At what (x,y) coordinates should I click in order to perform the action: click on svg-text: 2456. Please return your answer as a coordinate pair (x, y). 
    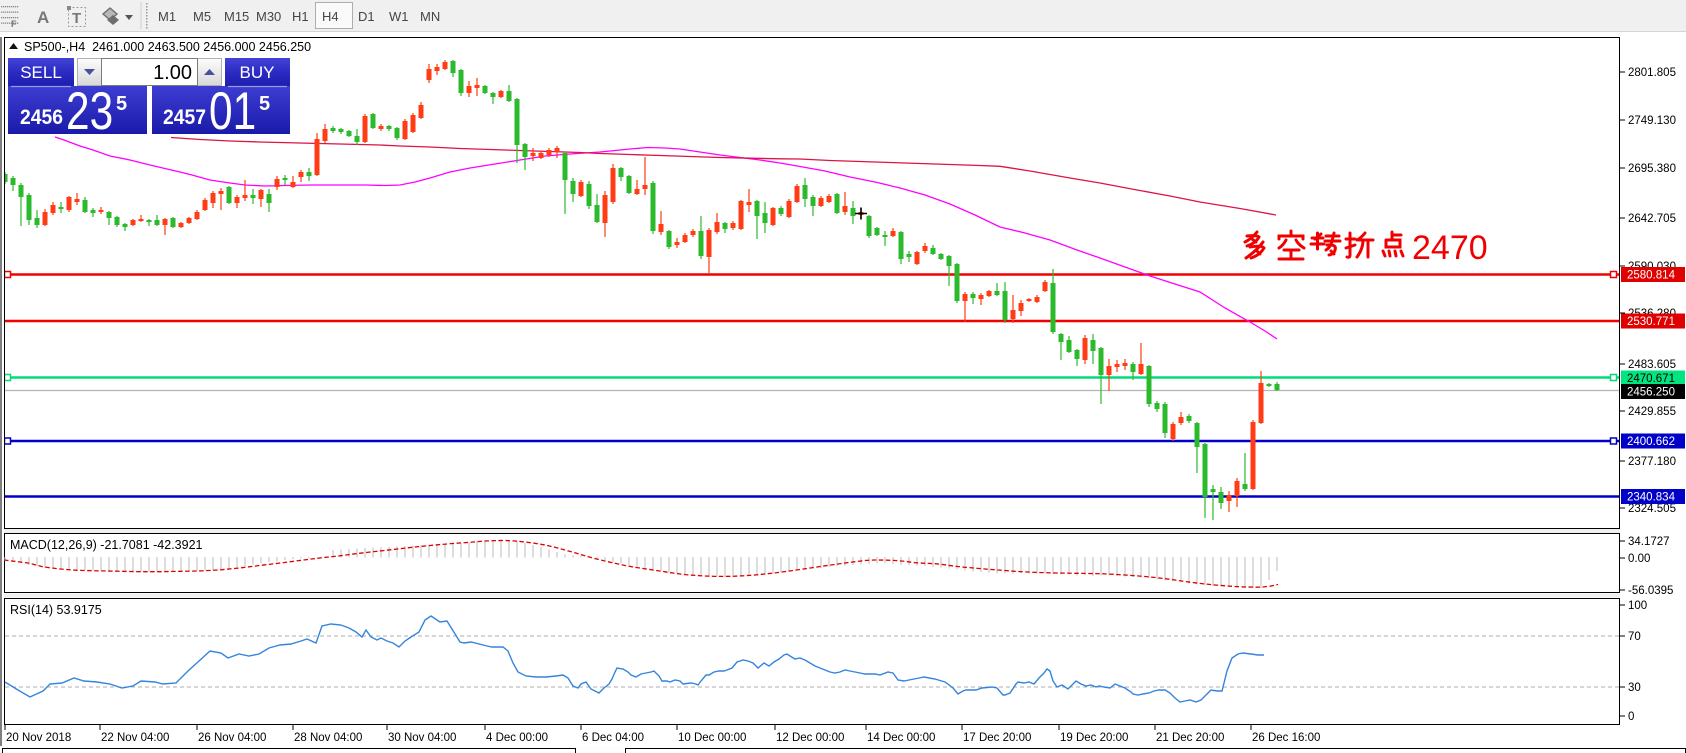
    Looking at the image, I should click on (41, 117).